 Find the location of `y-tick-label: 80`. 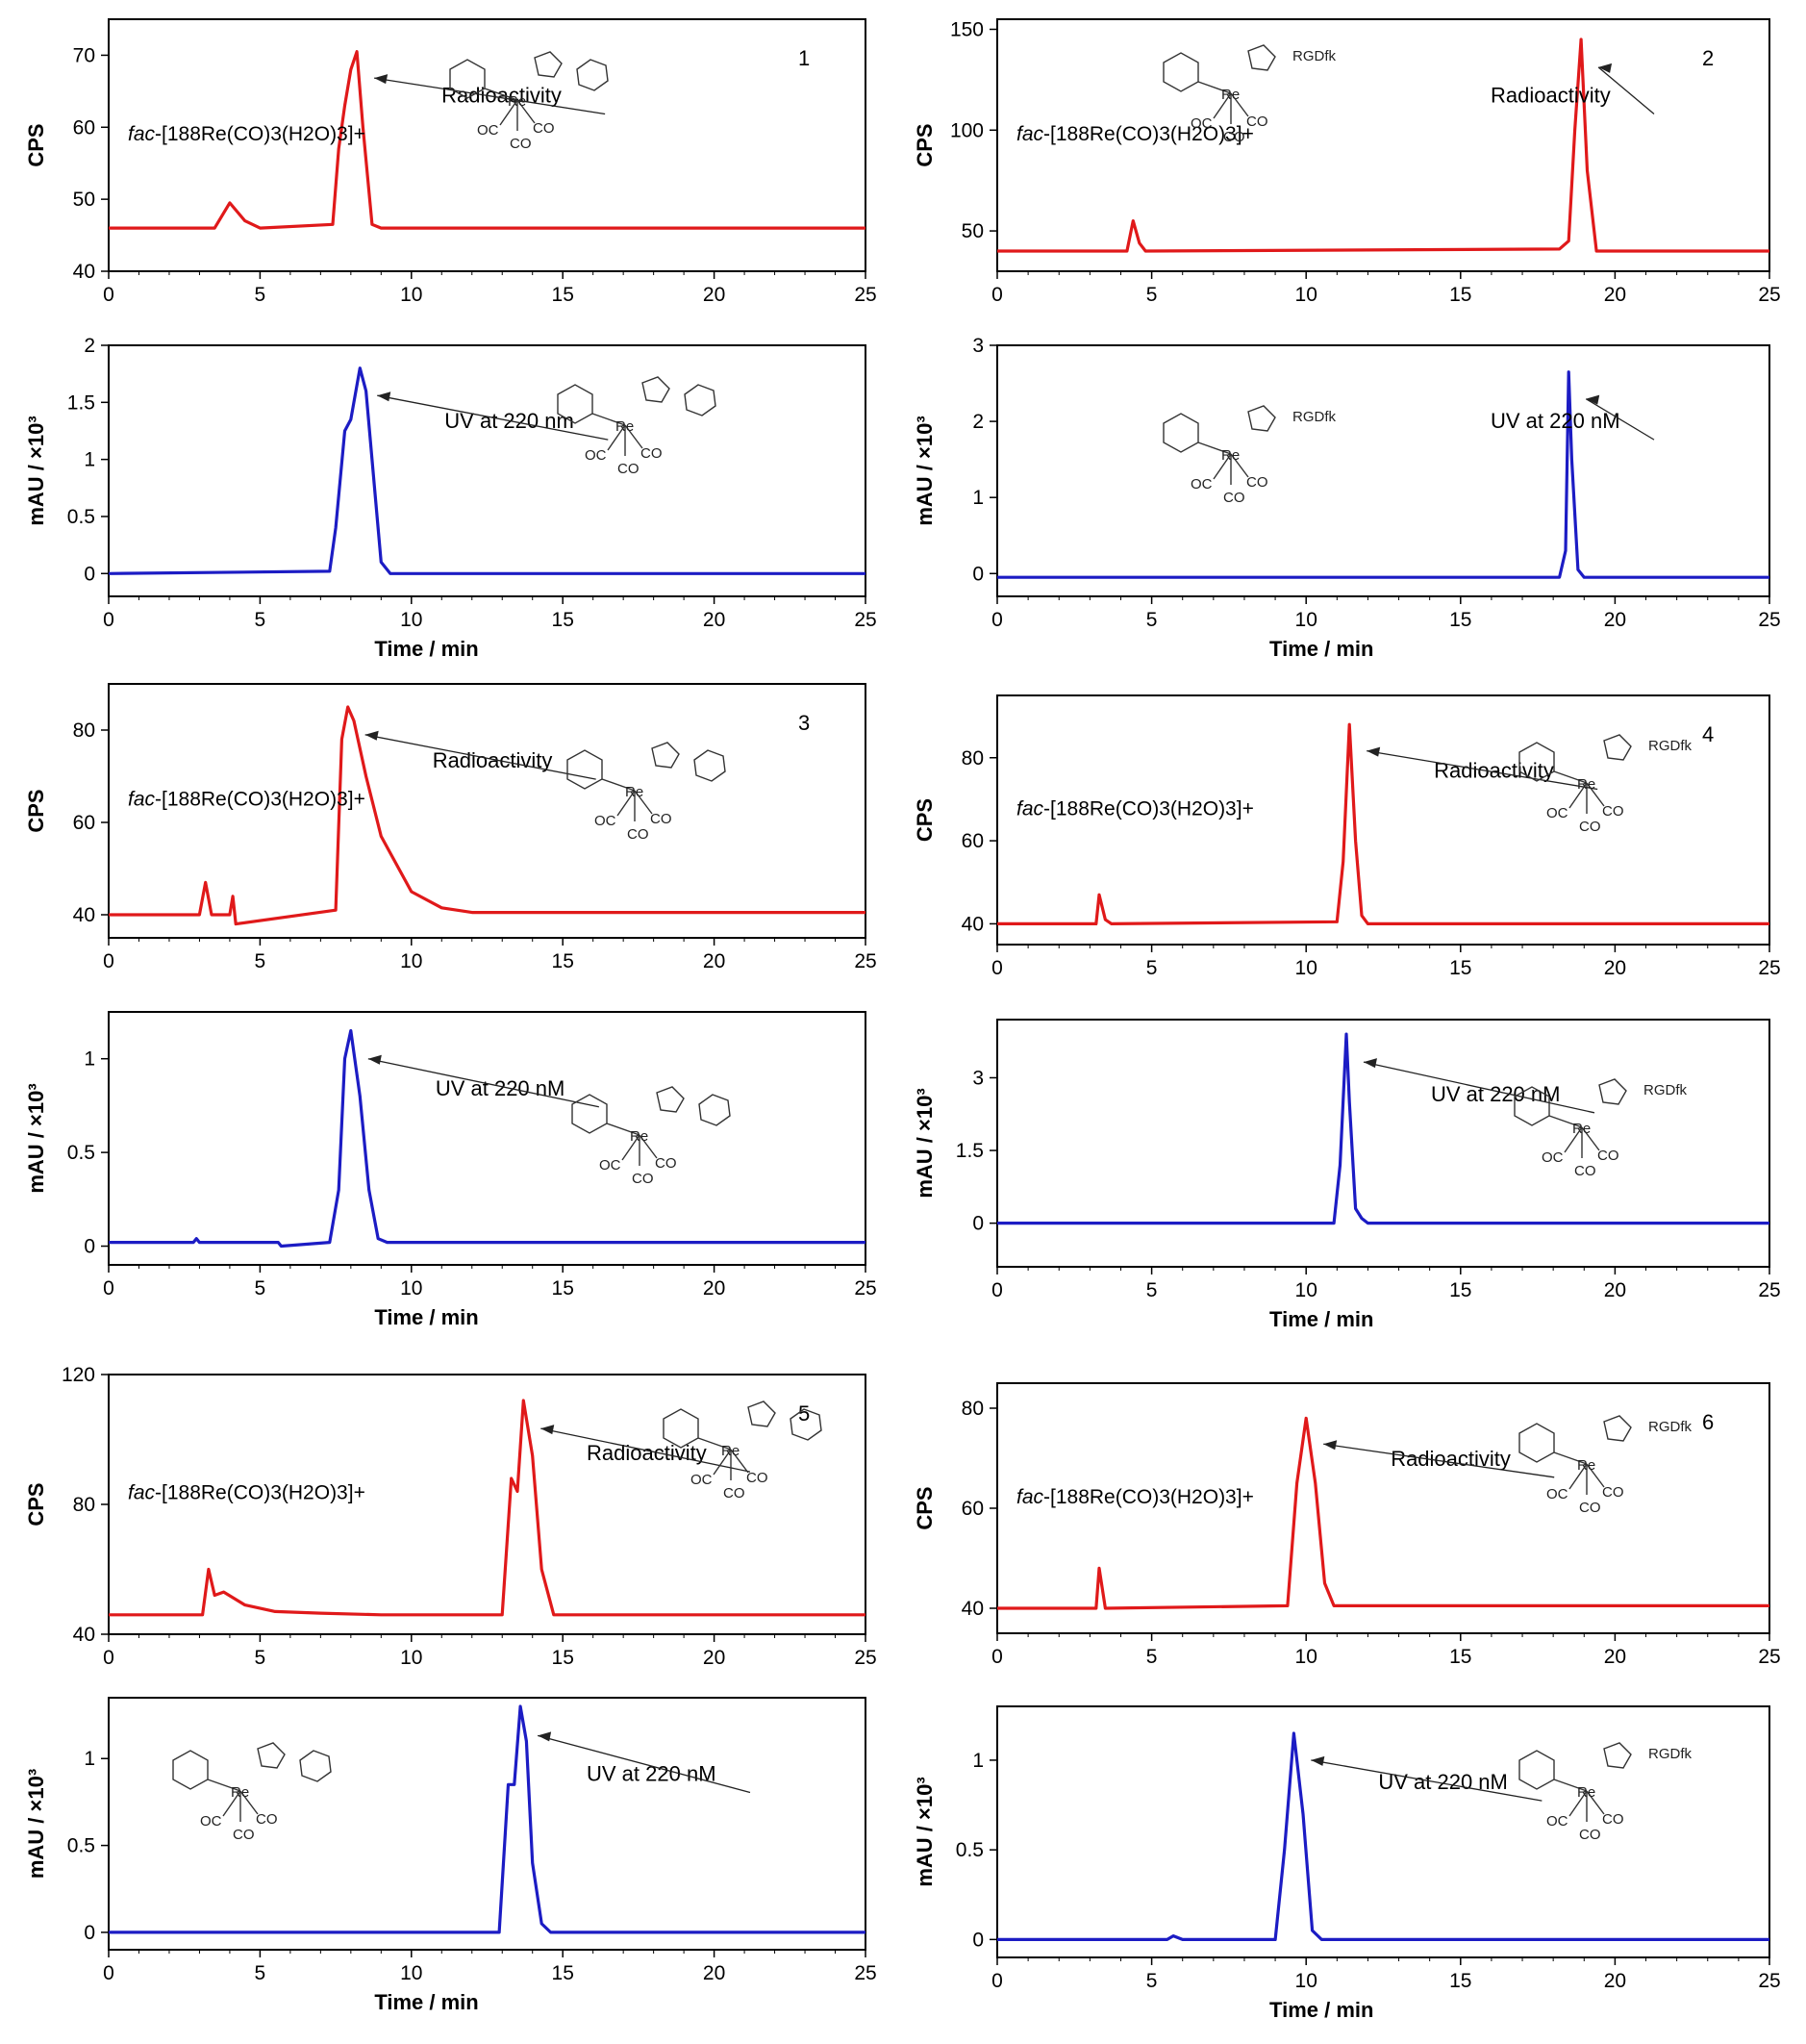

y-tick-label: 80 is located at coordinates (84, 730).